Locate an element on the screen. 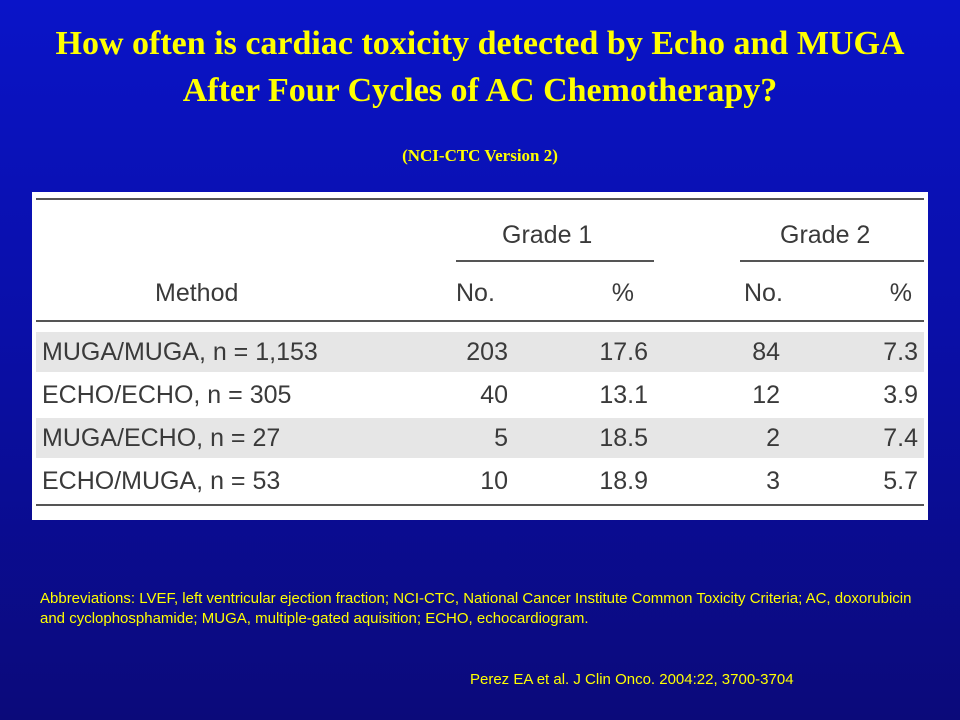 The height and width of the screenshot is (720, 960). table-row-1-method: MUGA/MUGA, n = 1,153 is located at coordinates (180, 352).